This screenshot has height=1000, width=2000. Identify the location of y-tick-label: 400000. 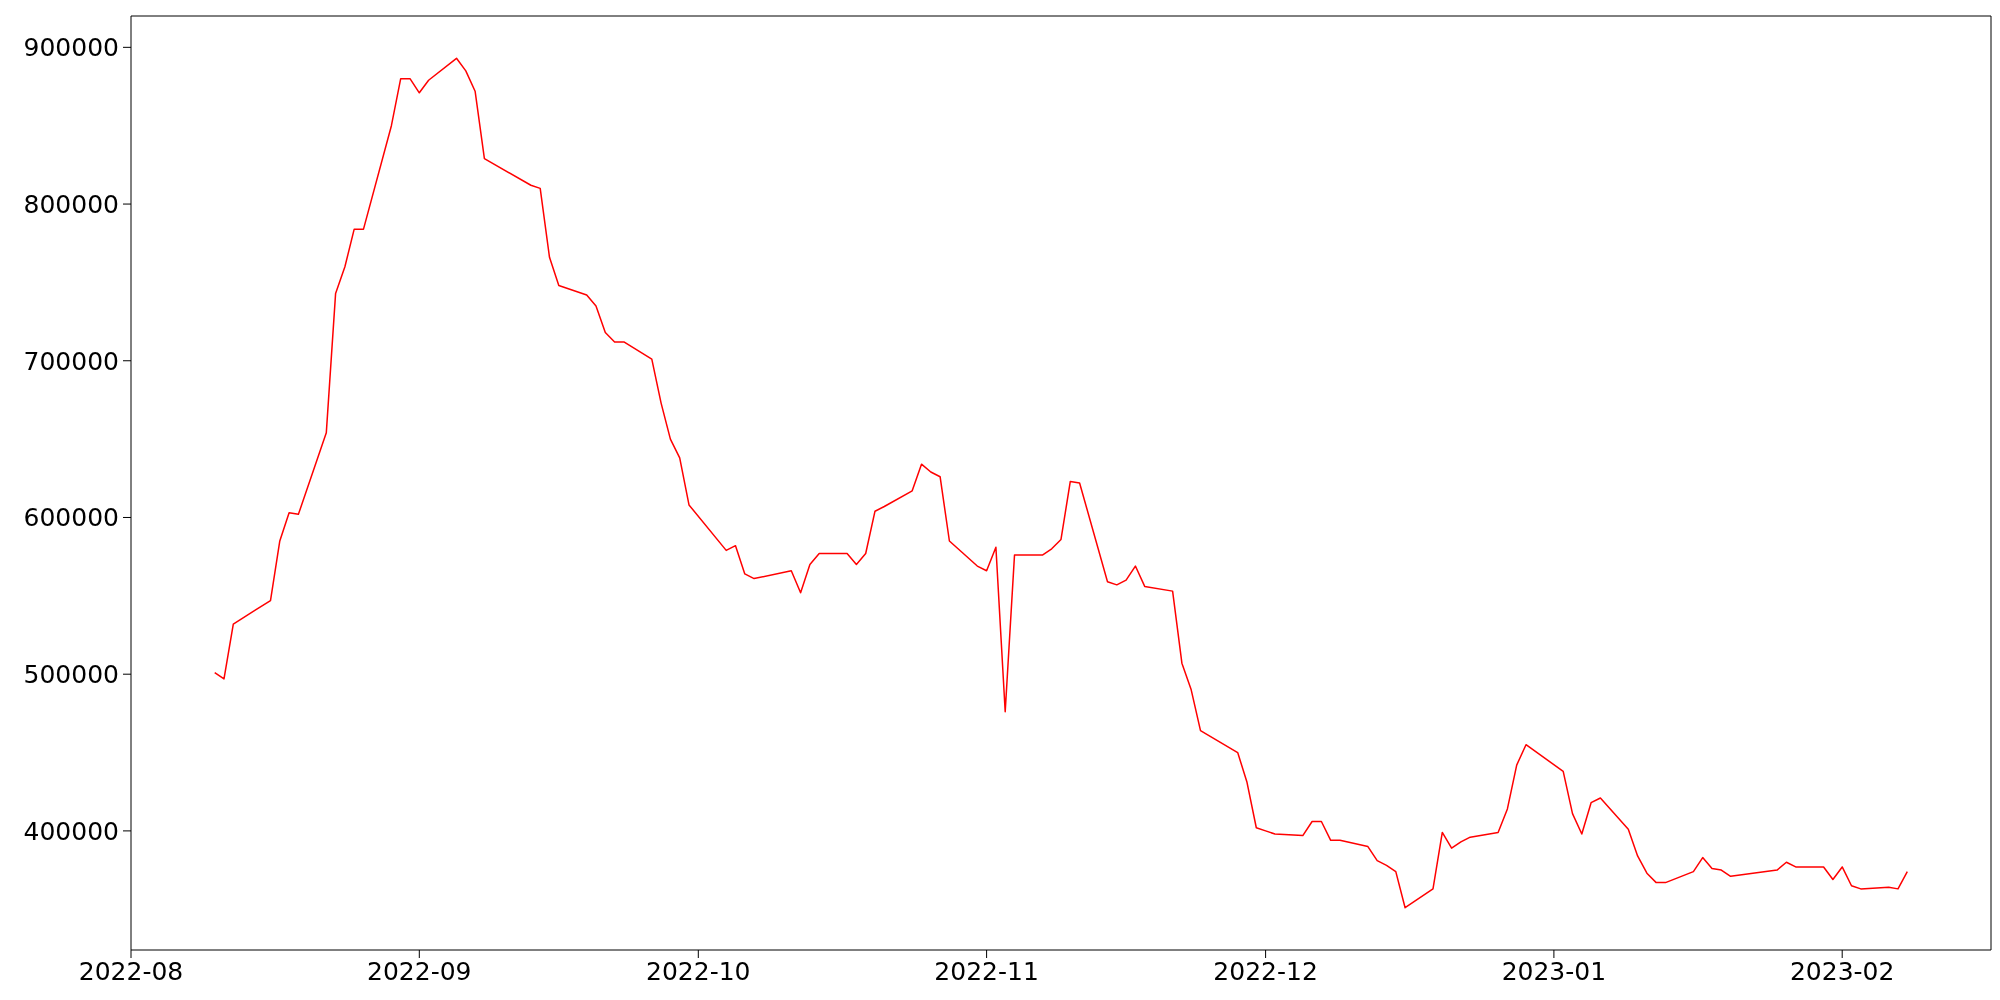
(71, 831).